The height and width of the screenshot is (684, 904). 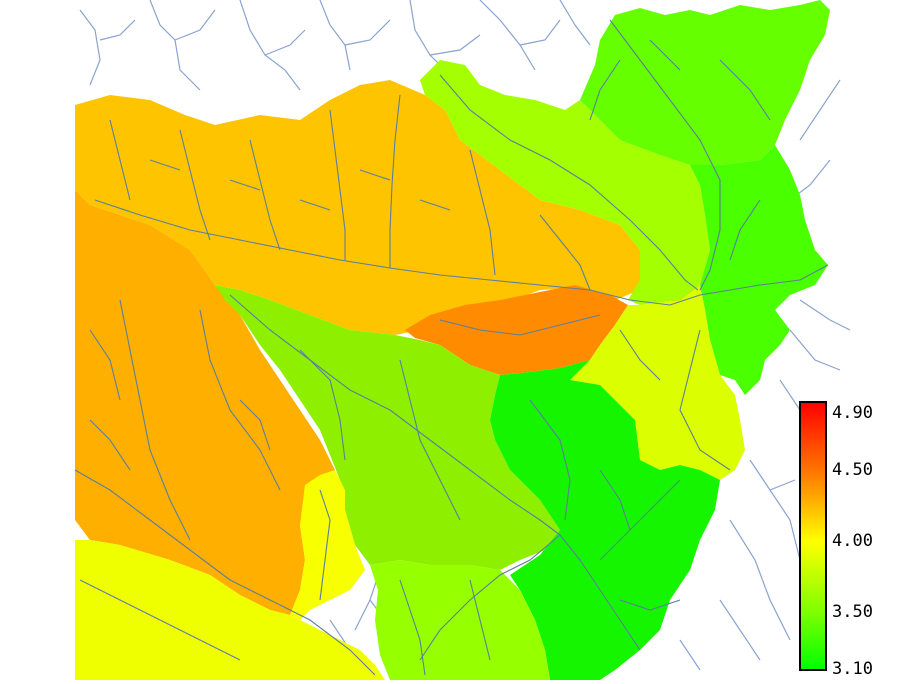 I want to click on color-legend: 4.90 4.50 4.00 3.50 3.10, so click(x=836, y=540).